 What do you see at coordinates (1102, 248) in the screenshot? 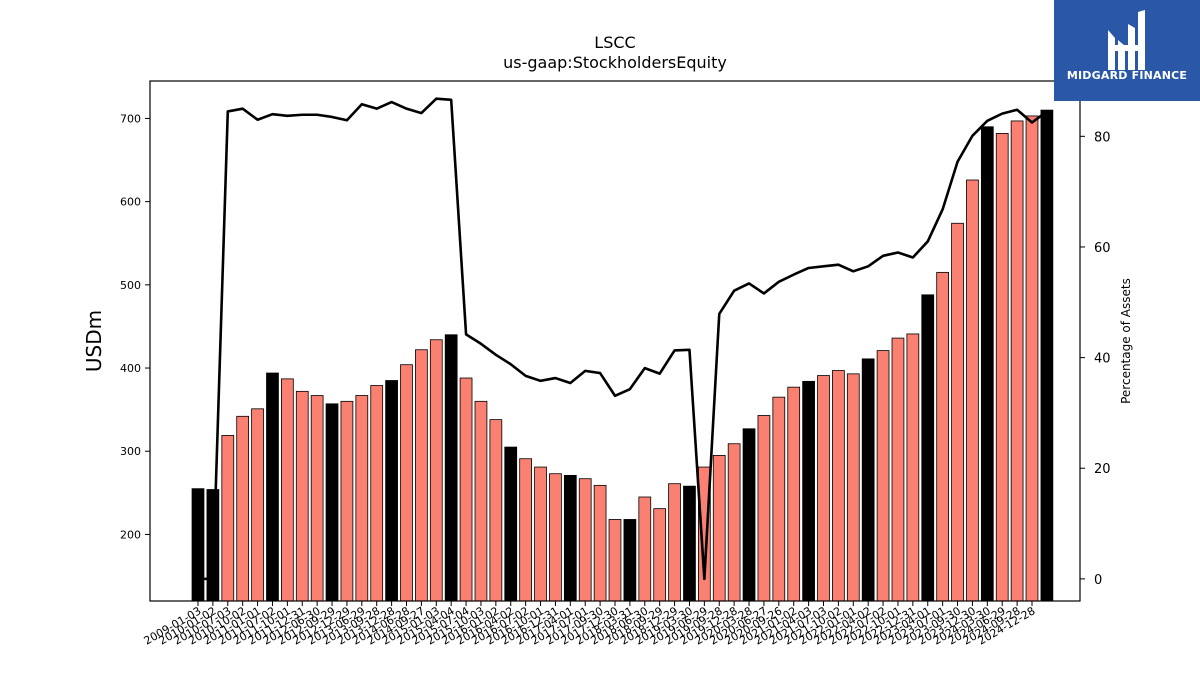
I see `y2-tick-label-60: 60` at bounding box center [1102, 248].